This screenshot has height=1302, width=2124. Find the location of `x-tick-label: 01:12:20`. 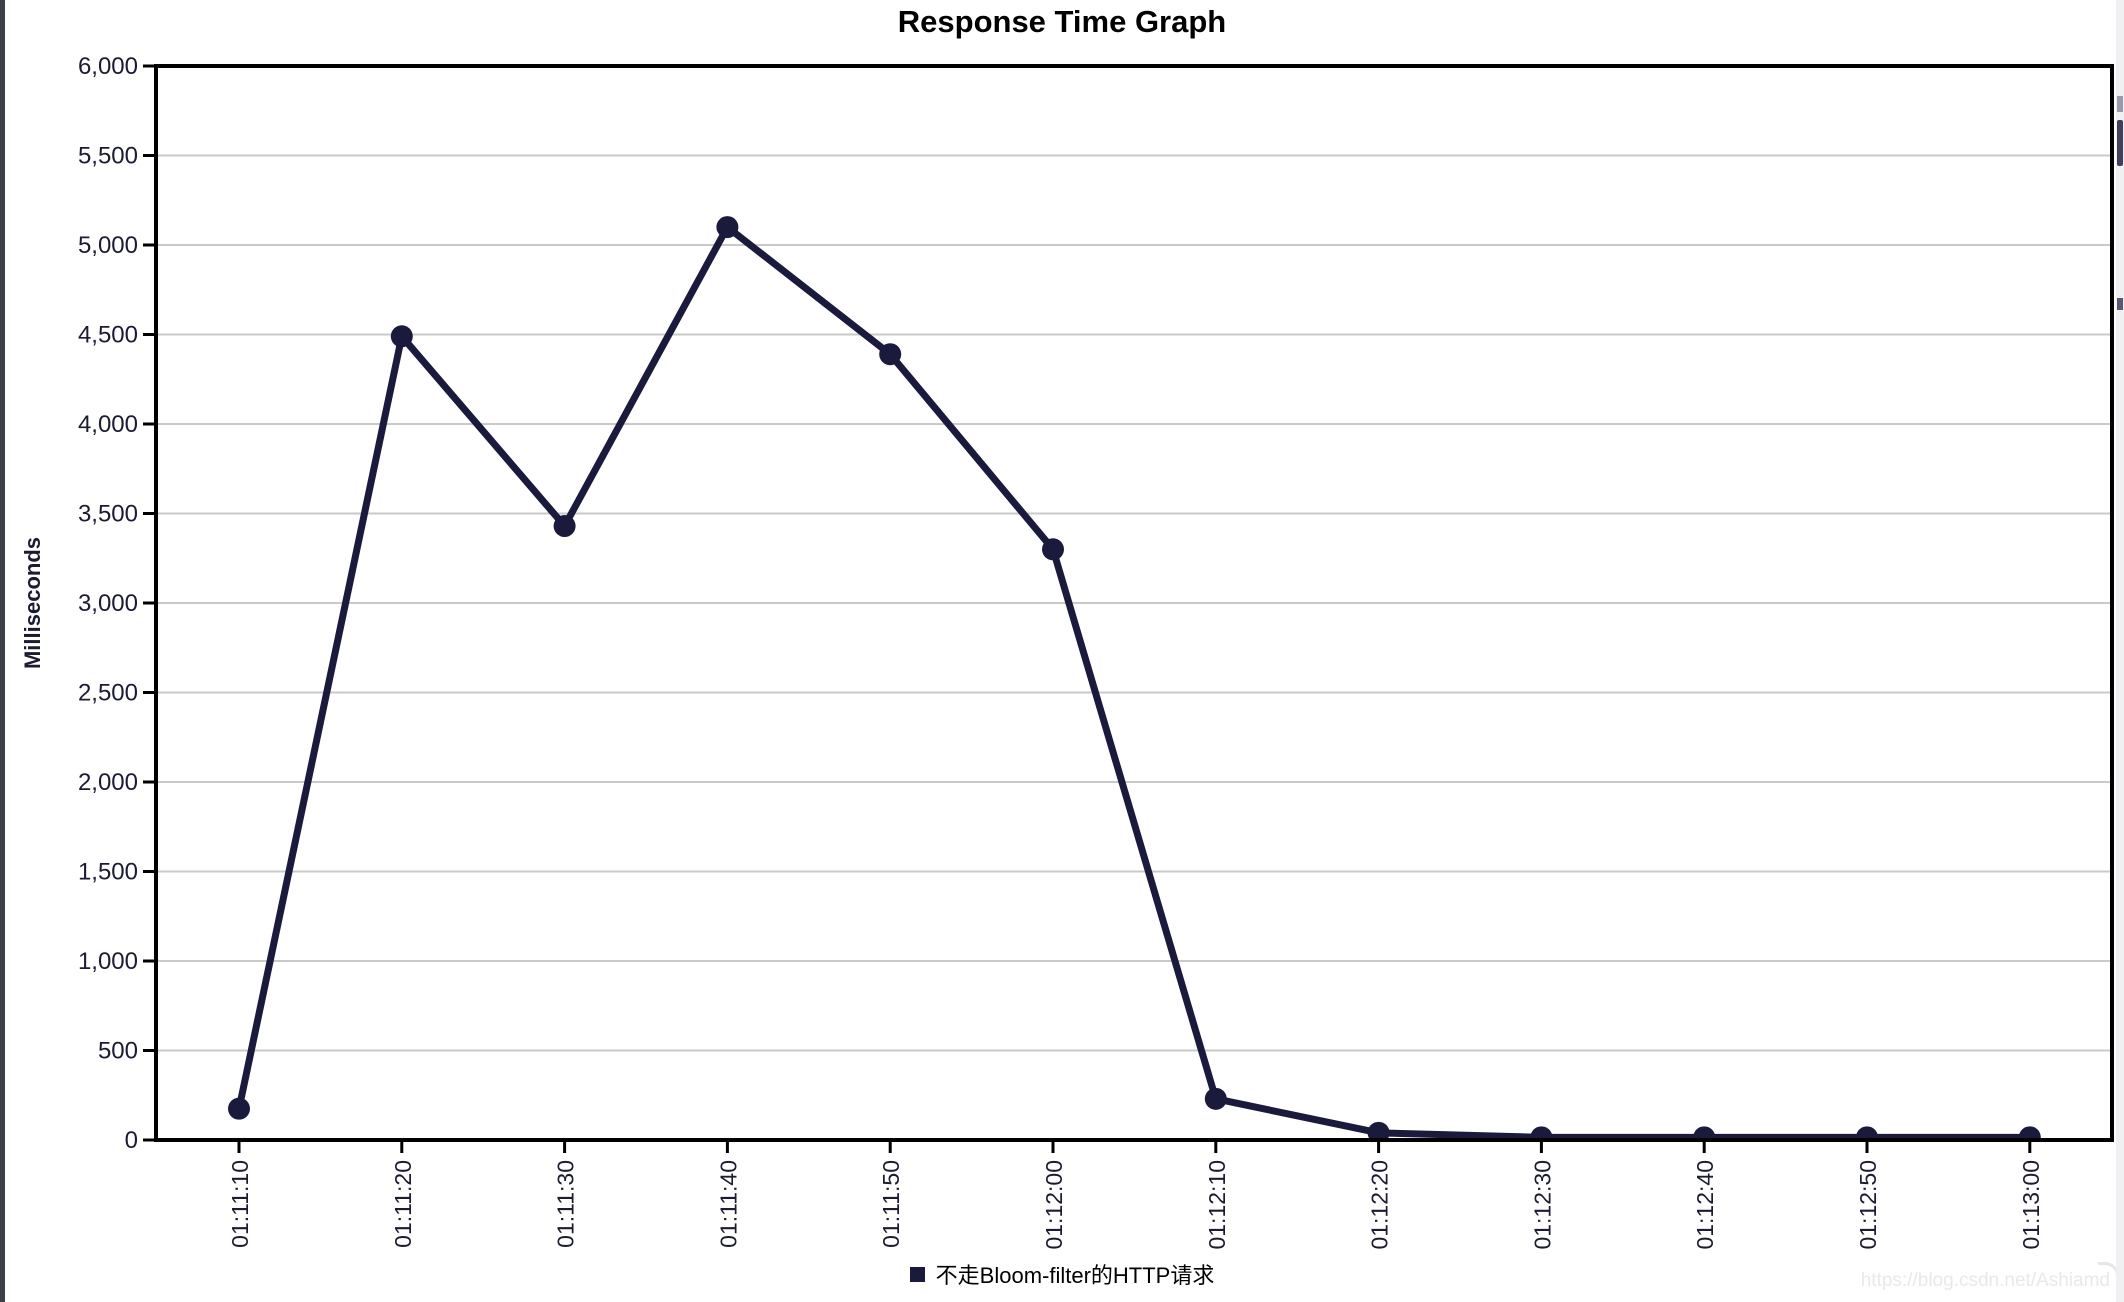

x-tick-label: 01:12:20 is located at coordinates (1380, 1205).